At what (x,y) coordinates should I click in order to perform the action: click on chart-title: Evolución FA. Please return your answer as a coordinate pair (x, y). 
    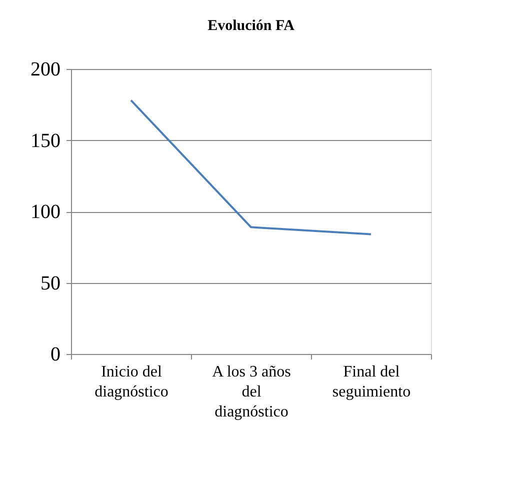
    Looking at the image, I should click on (251, 26).